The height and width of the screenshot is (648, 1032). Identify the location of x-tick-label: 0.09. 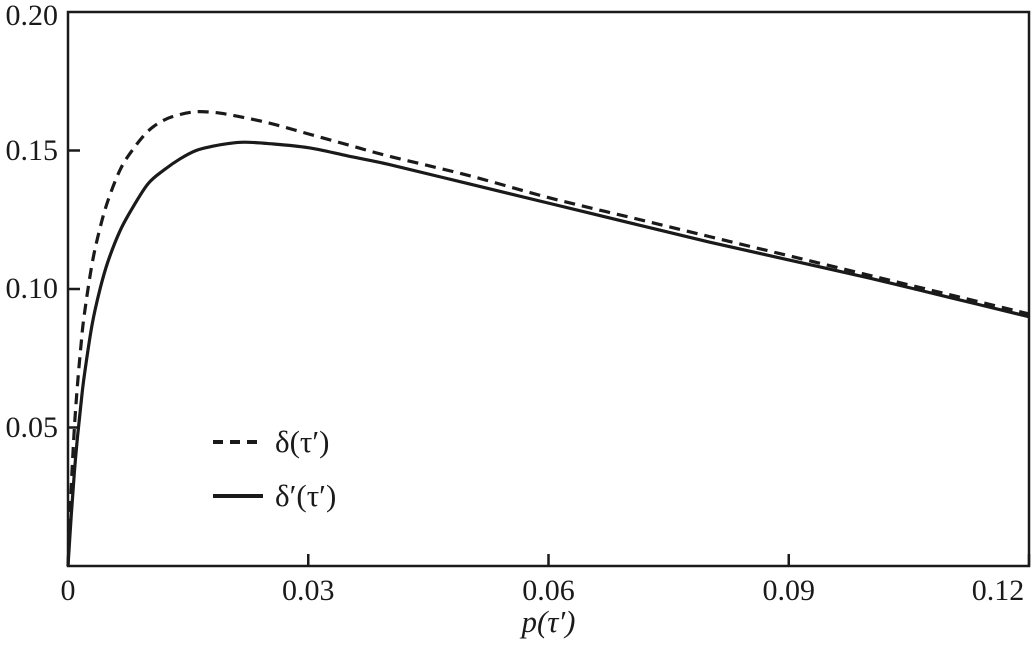
(789, 590).